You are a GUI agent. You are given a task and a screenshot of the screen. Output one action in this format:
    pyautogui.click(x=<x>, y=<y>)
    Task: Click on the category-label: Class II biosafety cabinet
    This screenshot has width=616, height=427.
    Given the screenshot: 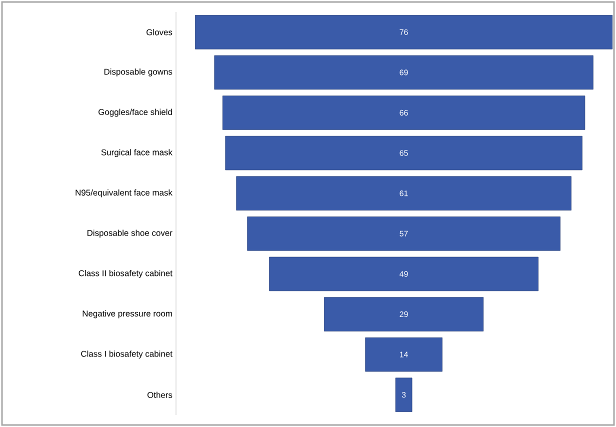 What is the action you would take?
    pyautogui.click(x=125, y=274)
    